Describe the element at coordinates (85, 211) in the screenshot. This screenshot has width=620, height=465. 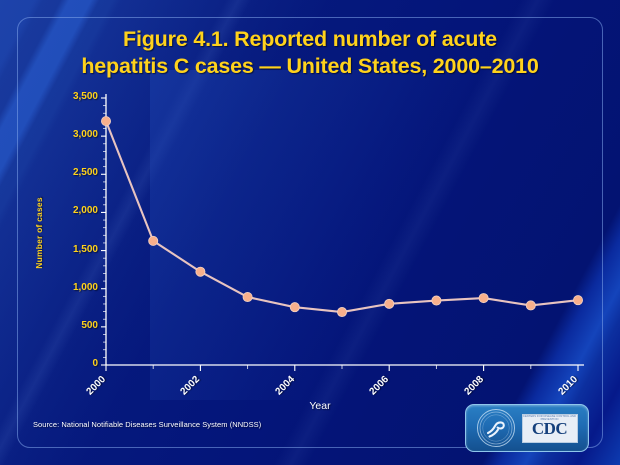
I see `y-tick-label-2000: 2,000` at that location.